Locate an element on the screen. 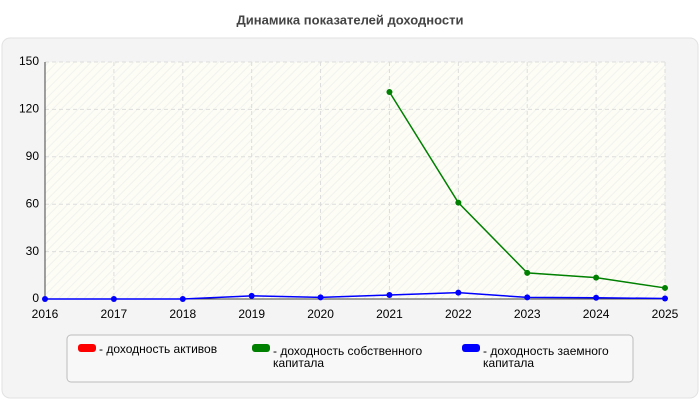 The width and height of the screenshot is (700, 400). legend-label: - доходность активов is located at coordinates (158, 349).